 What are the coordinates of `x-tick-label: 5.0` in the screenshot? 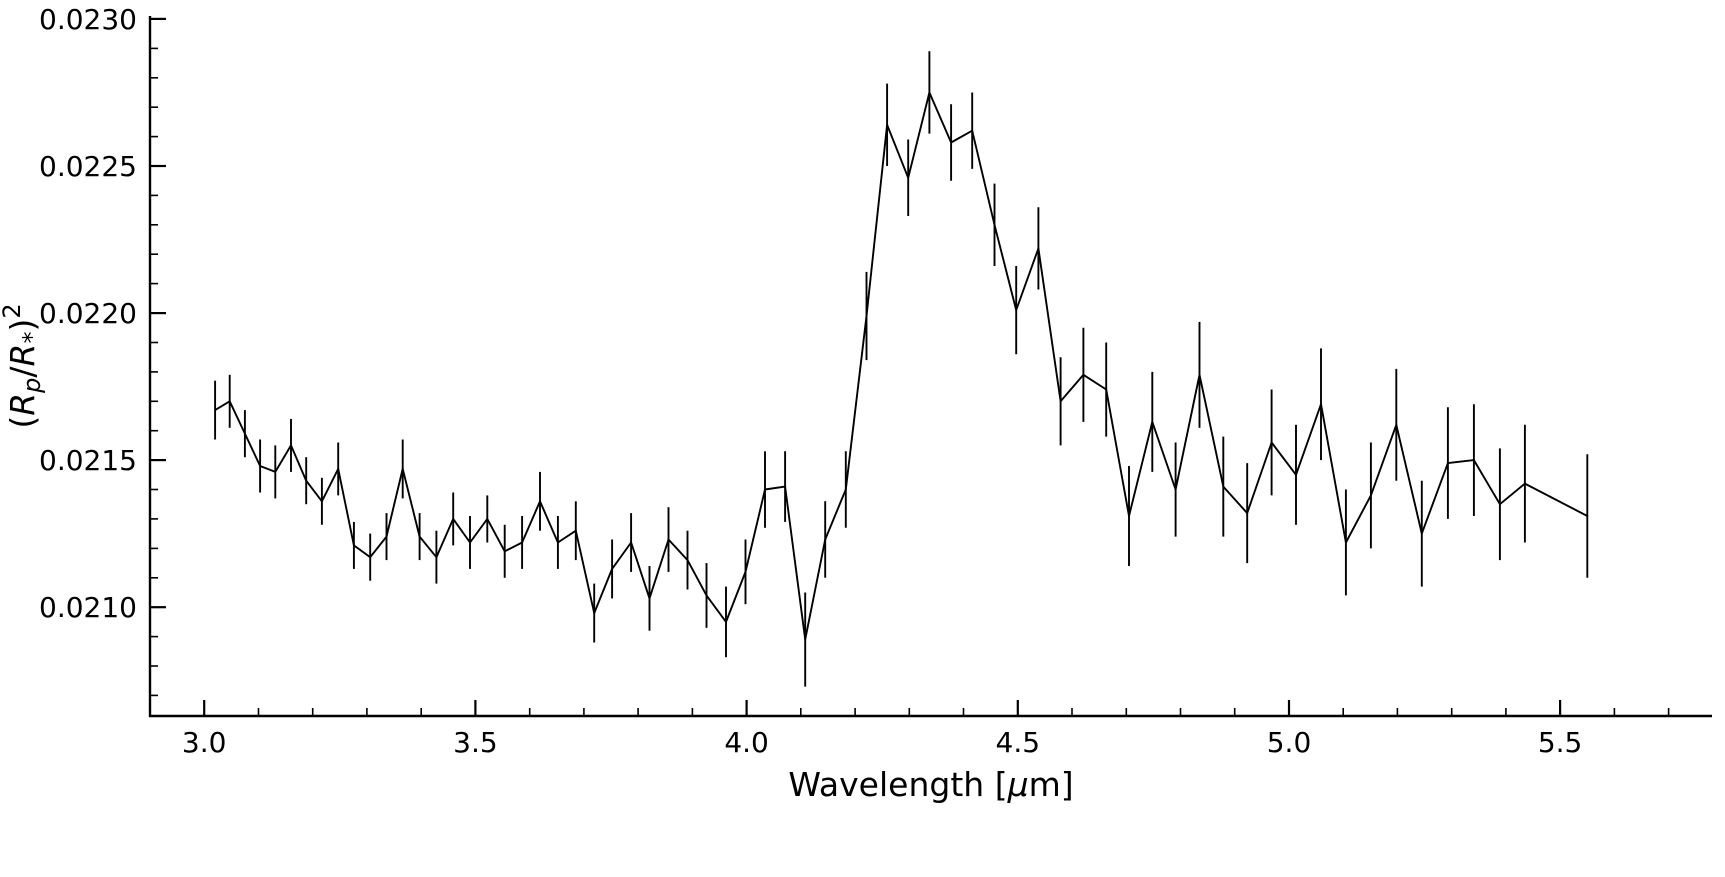 It's located at (1289, 742).